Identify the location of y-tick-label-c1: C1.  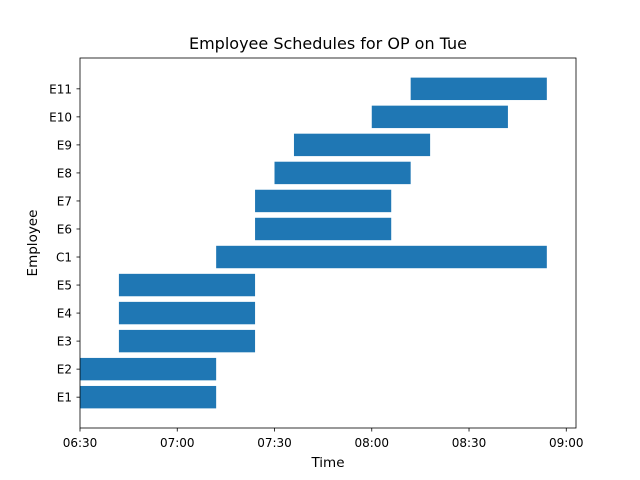
(64, 258).